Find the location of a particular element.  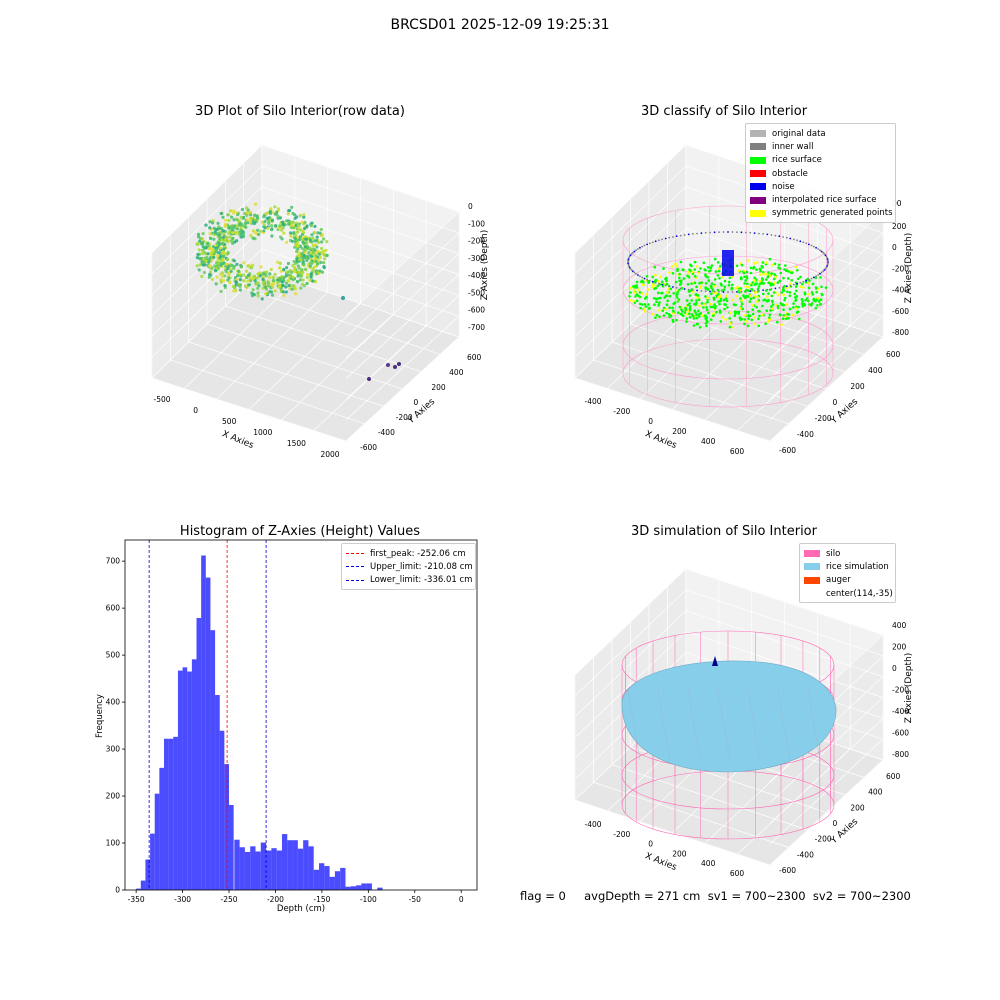

panel4-x-tick-label: -400 is located at coordinates (592, 824).